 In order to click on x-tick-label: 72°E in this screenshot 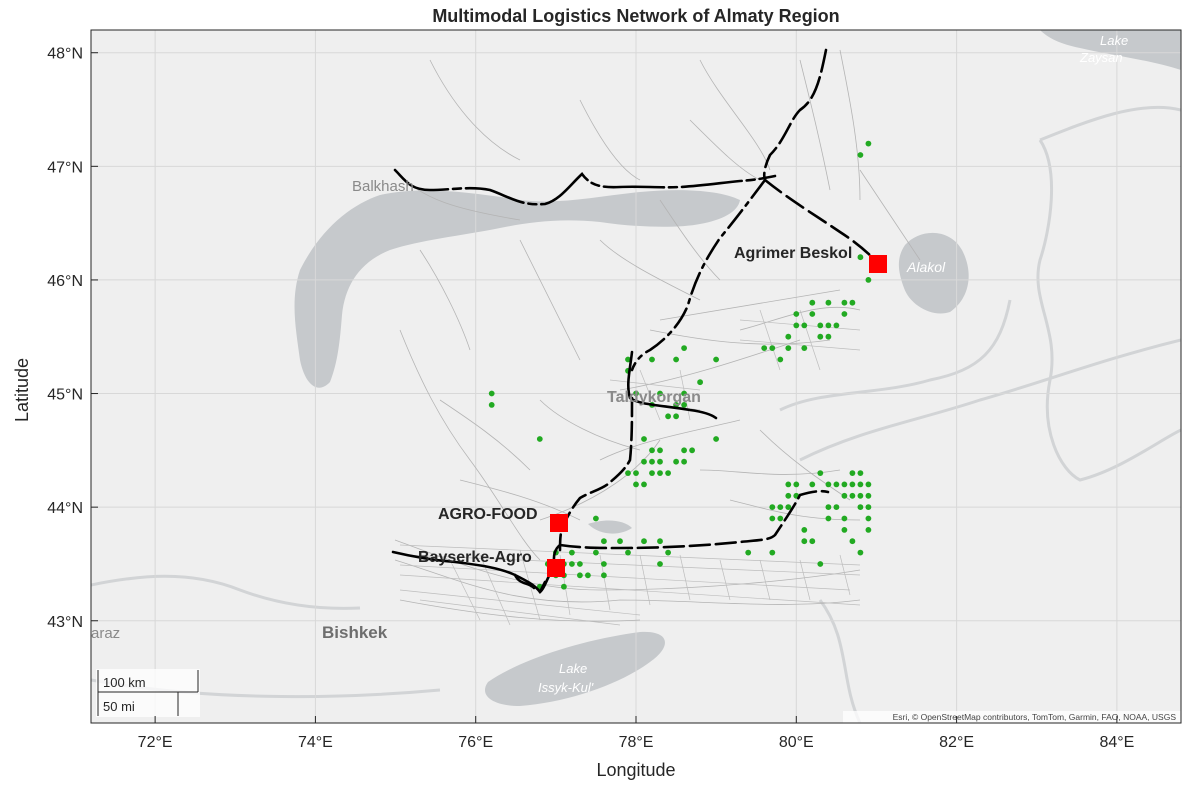, I will do `click(155, 742)`.